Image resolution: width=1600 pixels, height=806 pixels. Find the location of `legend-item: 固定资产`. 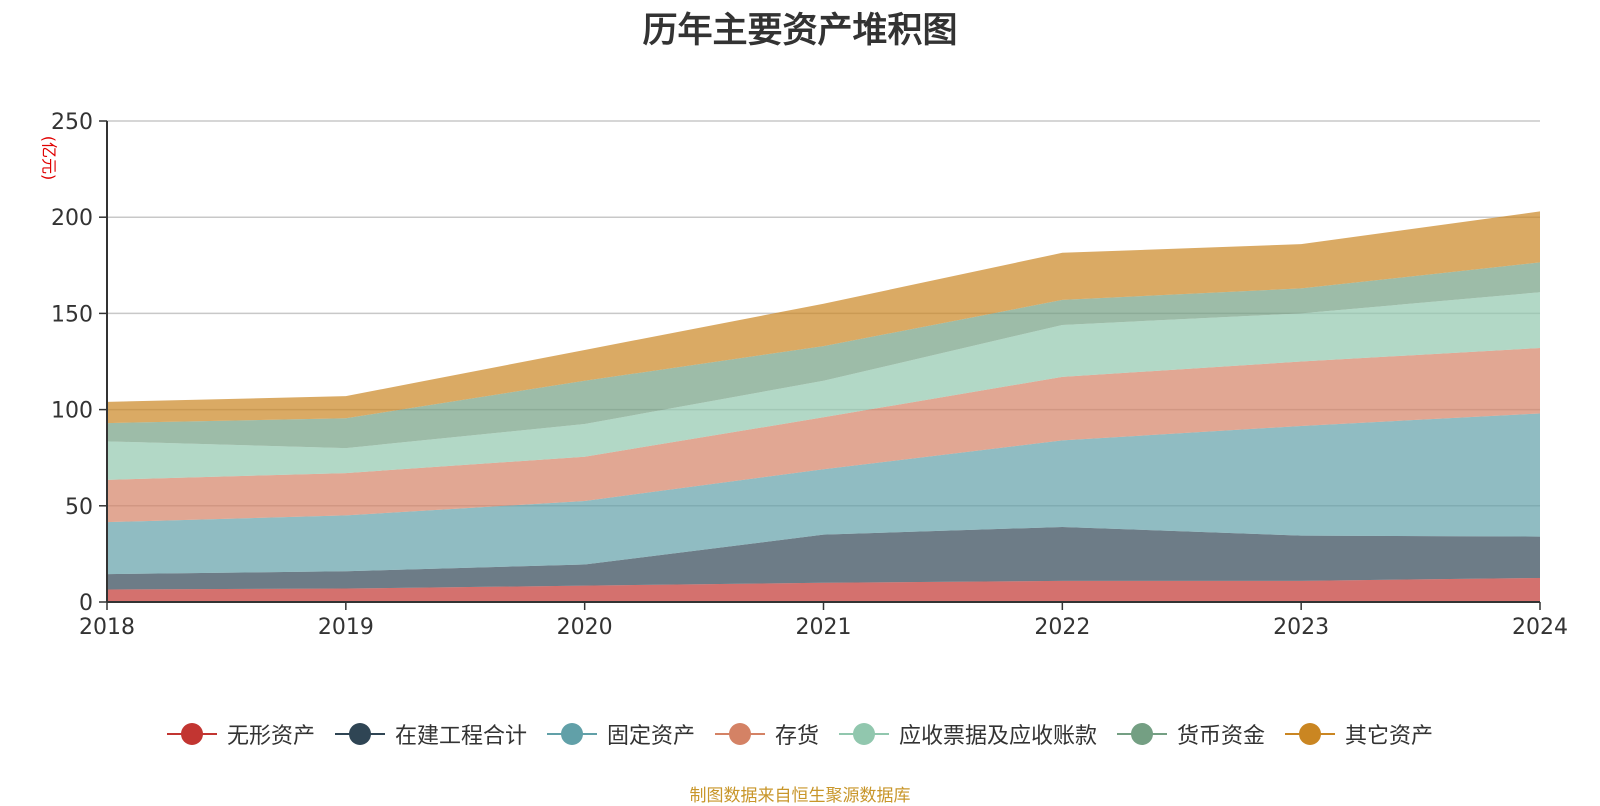

legend-item: 固定资产 is located at coordinates (620, 734).